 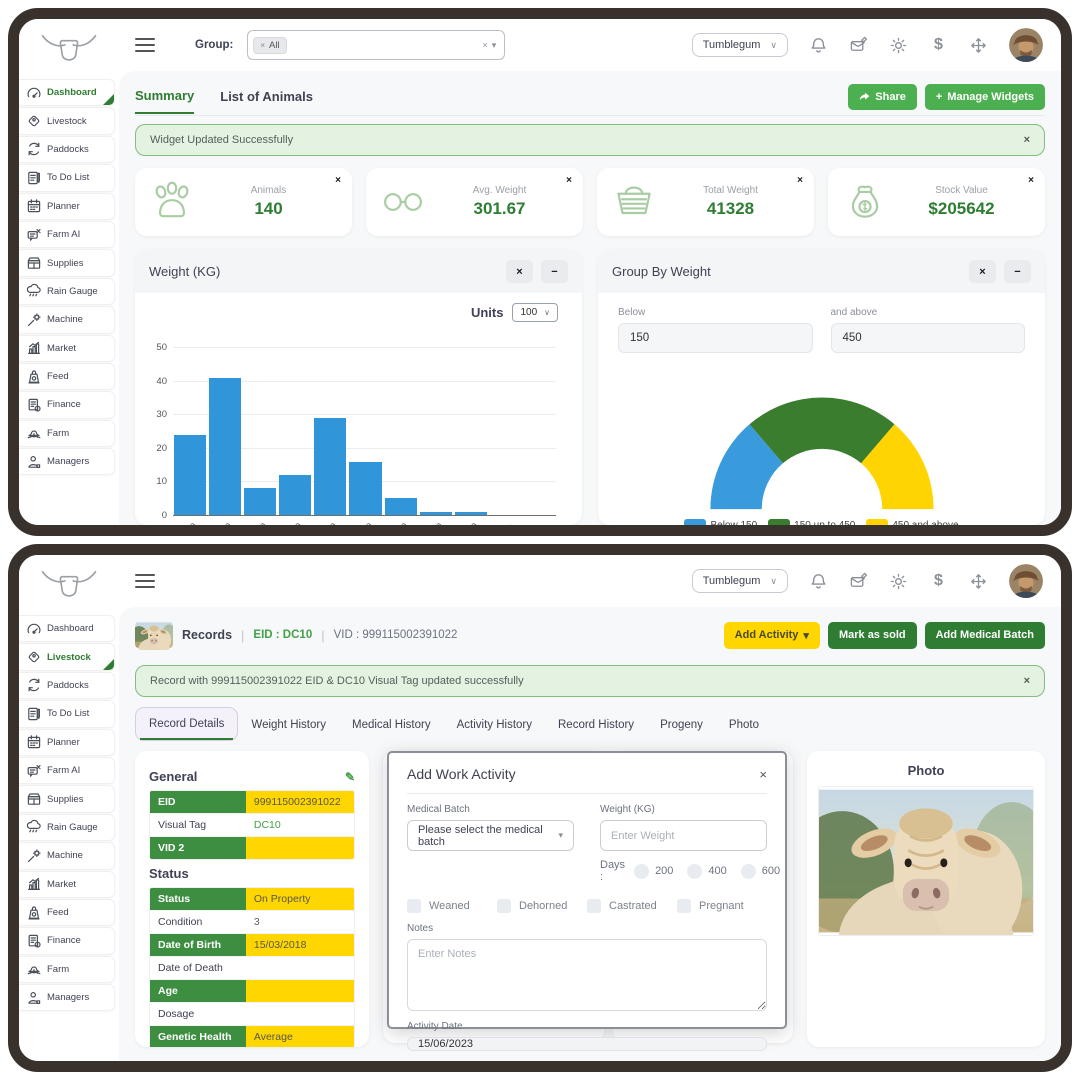 I want to click on edit-icon: ✎, so click(x=349, y=776).